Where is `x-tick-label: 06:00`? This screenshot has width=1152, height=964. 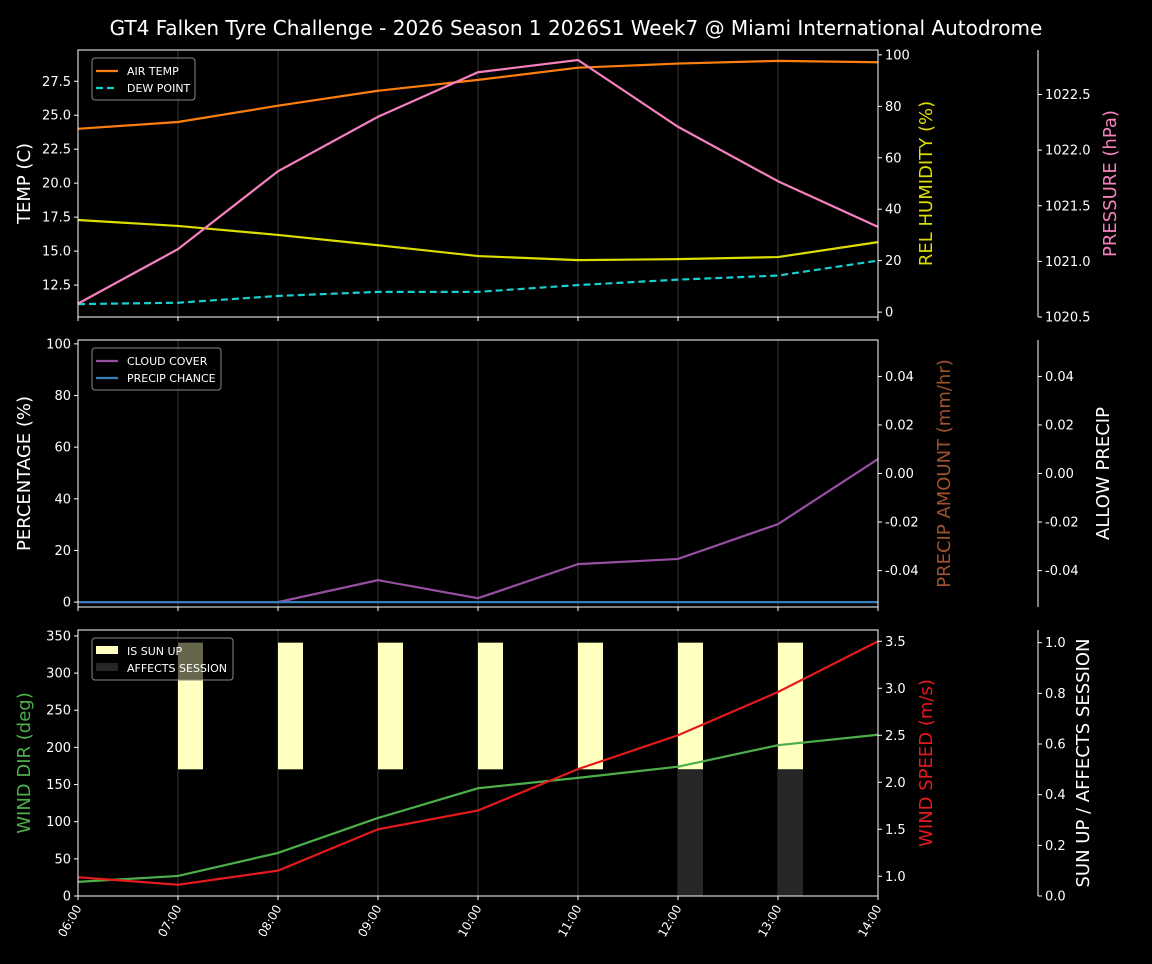 x-tick-label: 06:00 is located at coordinates (69, 921).